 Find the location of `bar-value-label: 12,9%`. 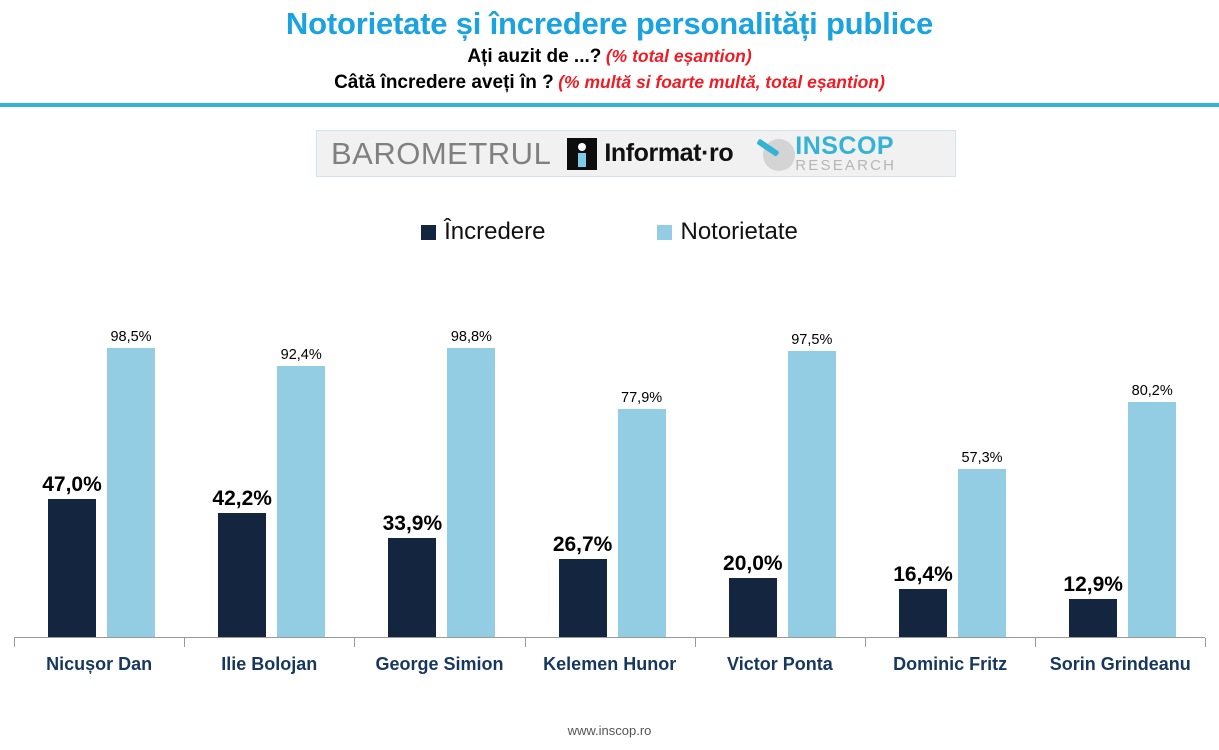

bar-value-label: 12,9% is located at coordinates (1093, 585).